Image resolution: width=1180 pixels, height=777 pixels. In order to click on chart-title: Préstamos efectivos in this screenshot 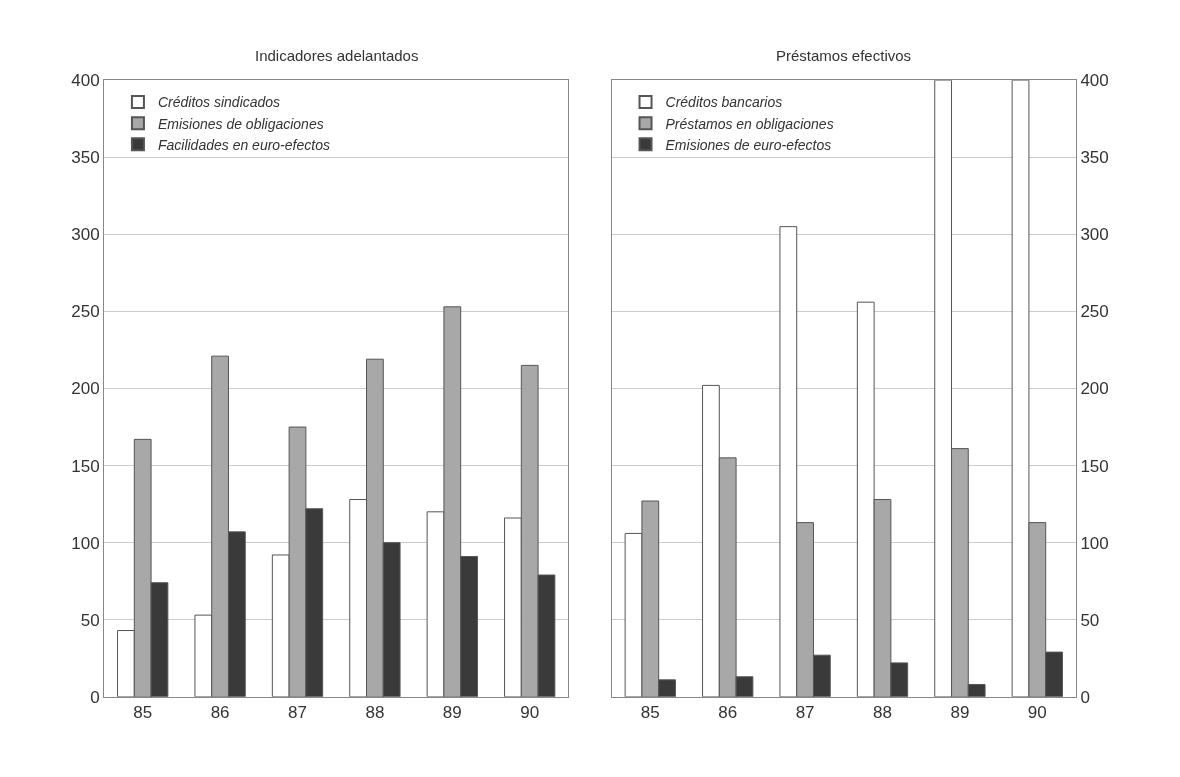, I will do `click(844, 55)`.